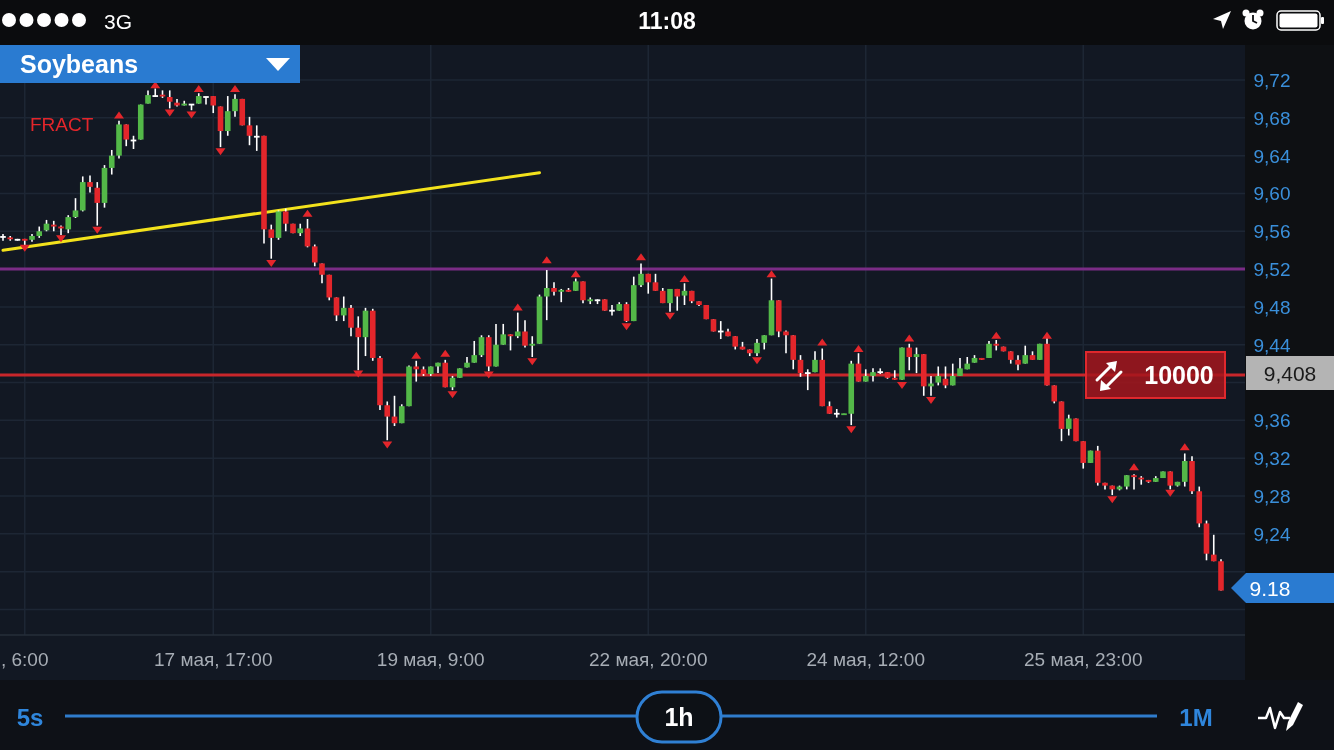  I want to click on x-tick-label: 17 мая, 17:00, so click(213, 659).